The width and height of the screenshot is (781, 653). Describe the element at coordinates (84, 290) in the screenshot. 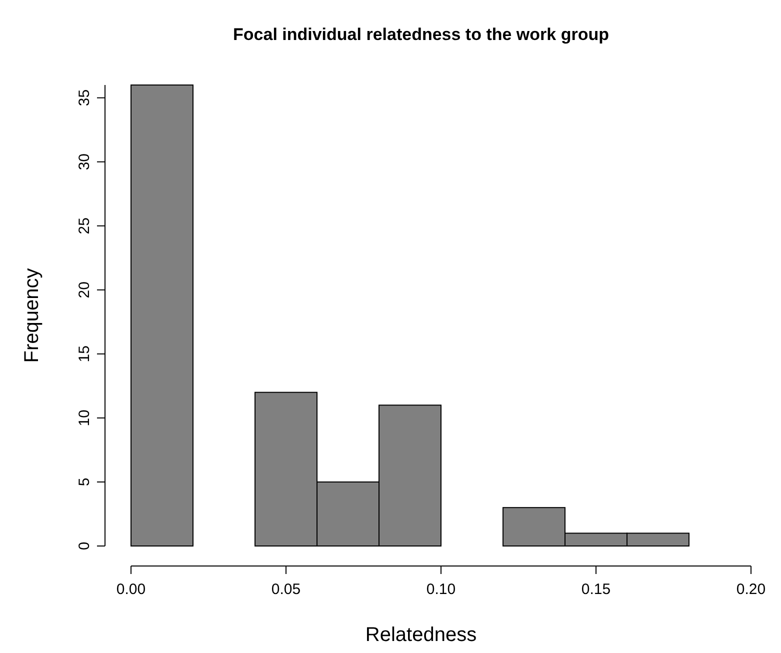

I see `y-tick-label: 20` at that location.